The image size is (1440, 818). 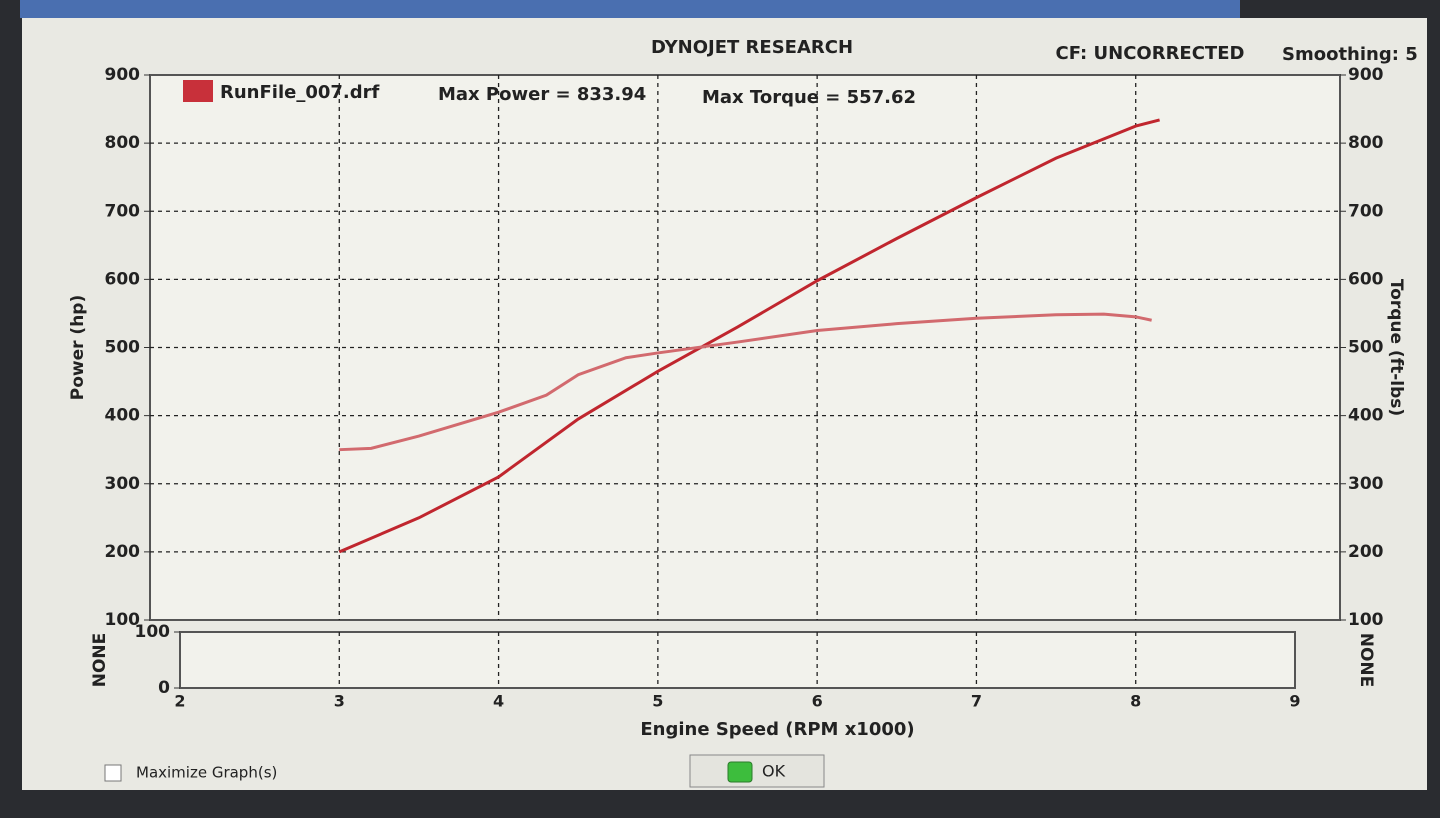 What do you see at coordinates (78, 348) in the screenshot?
I see `y-axis-label: Power (hp)` at bounding box center [78, 348].